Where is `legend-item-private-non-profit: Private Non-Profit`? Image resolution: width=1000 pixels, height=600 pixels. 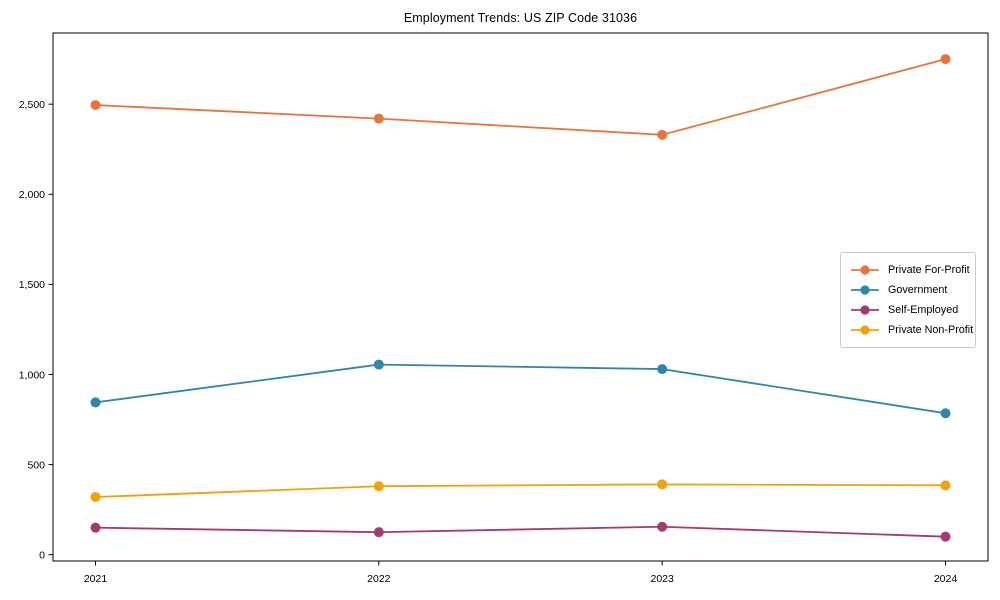
legend-item-private-non-profit: Private Non-Profit is located at coordinates (911, 330).